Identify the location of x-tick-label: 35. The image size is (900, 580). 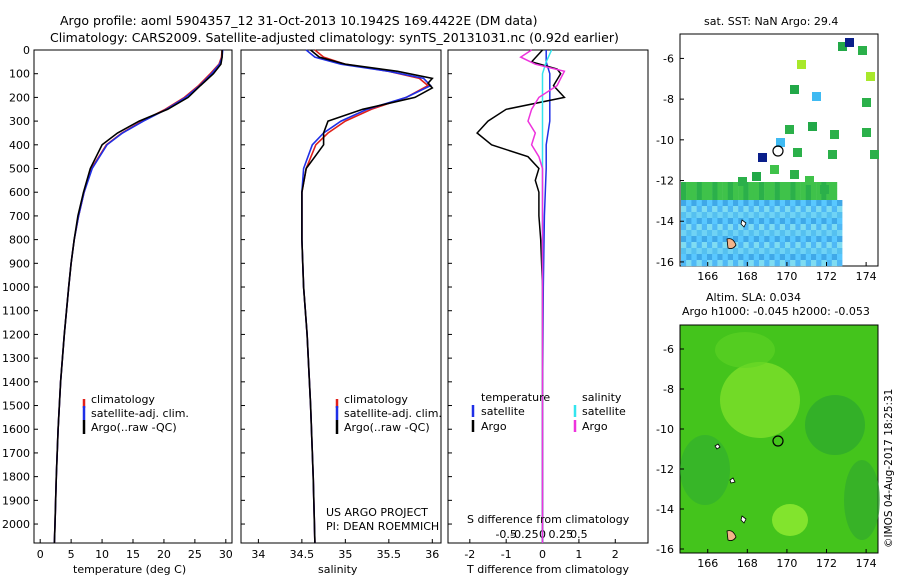
(345, 554).